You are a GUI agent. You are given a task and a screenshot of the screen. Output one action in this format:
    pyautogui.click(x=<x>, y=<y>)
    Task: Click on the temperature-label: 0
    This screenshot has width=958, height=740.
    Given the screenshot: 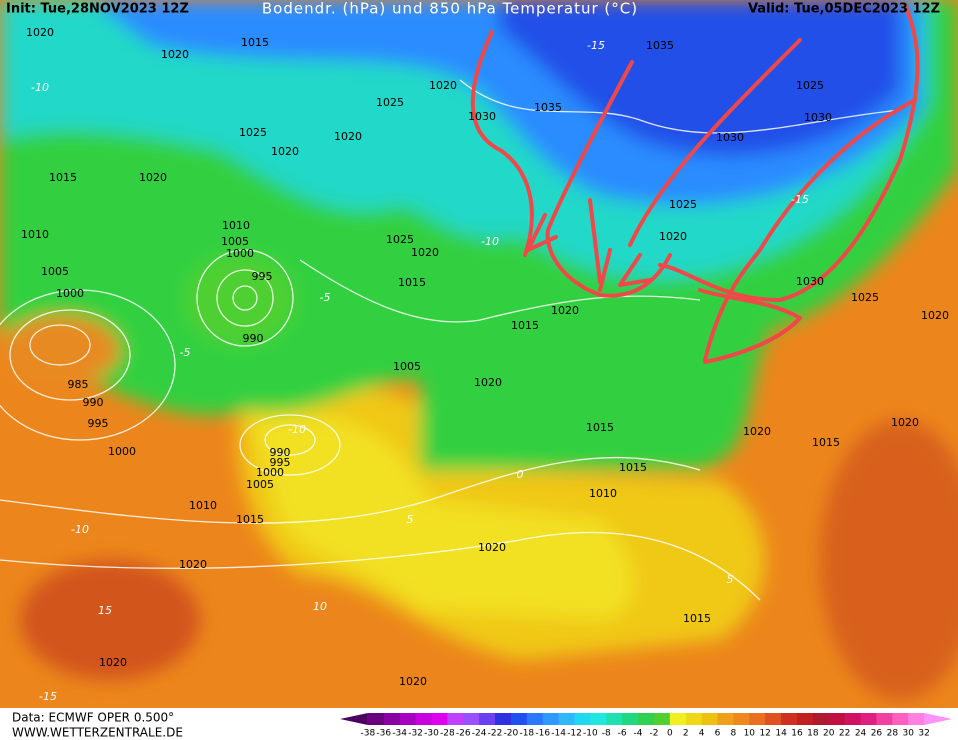 What is the action you would take?
    pyautogui.click(x=520, y=474)
    